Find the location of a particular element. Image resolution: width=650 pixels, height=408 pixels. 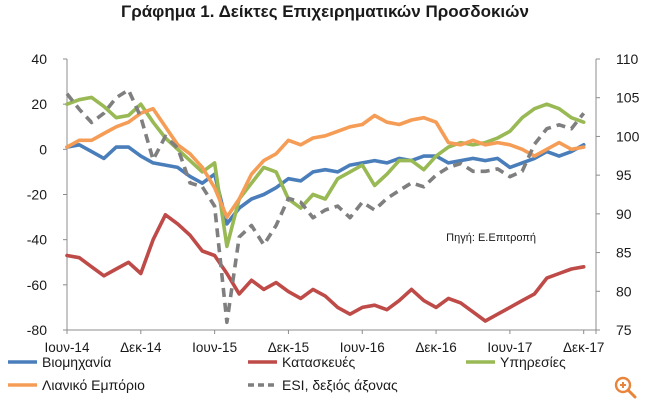

left-tick-label: -40 is located at coordinates (37, 240).